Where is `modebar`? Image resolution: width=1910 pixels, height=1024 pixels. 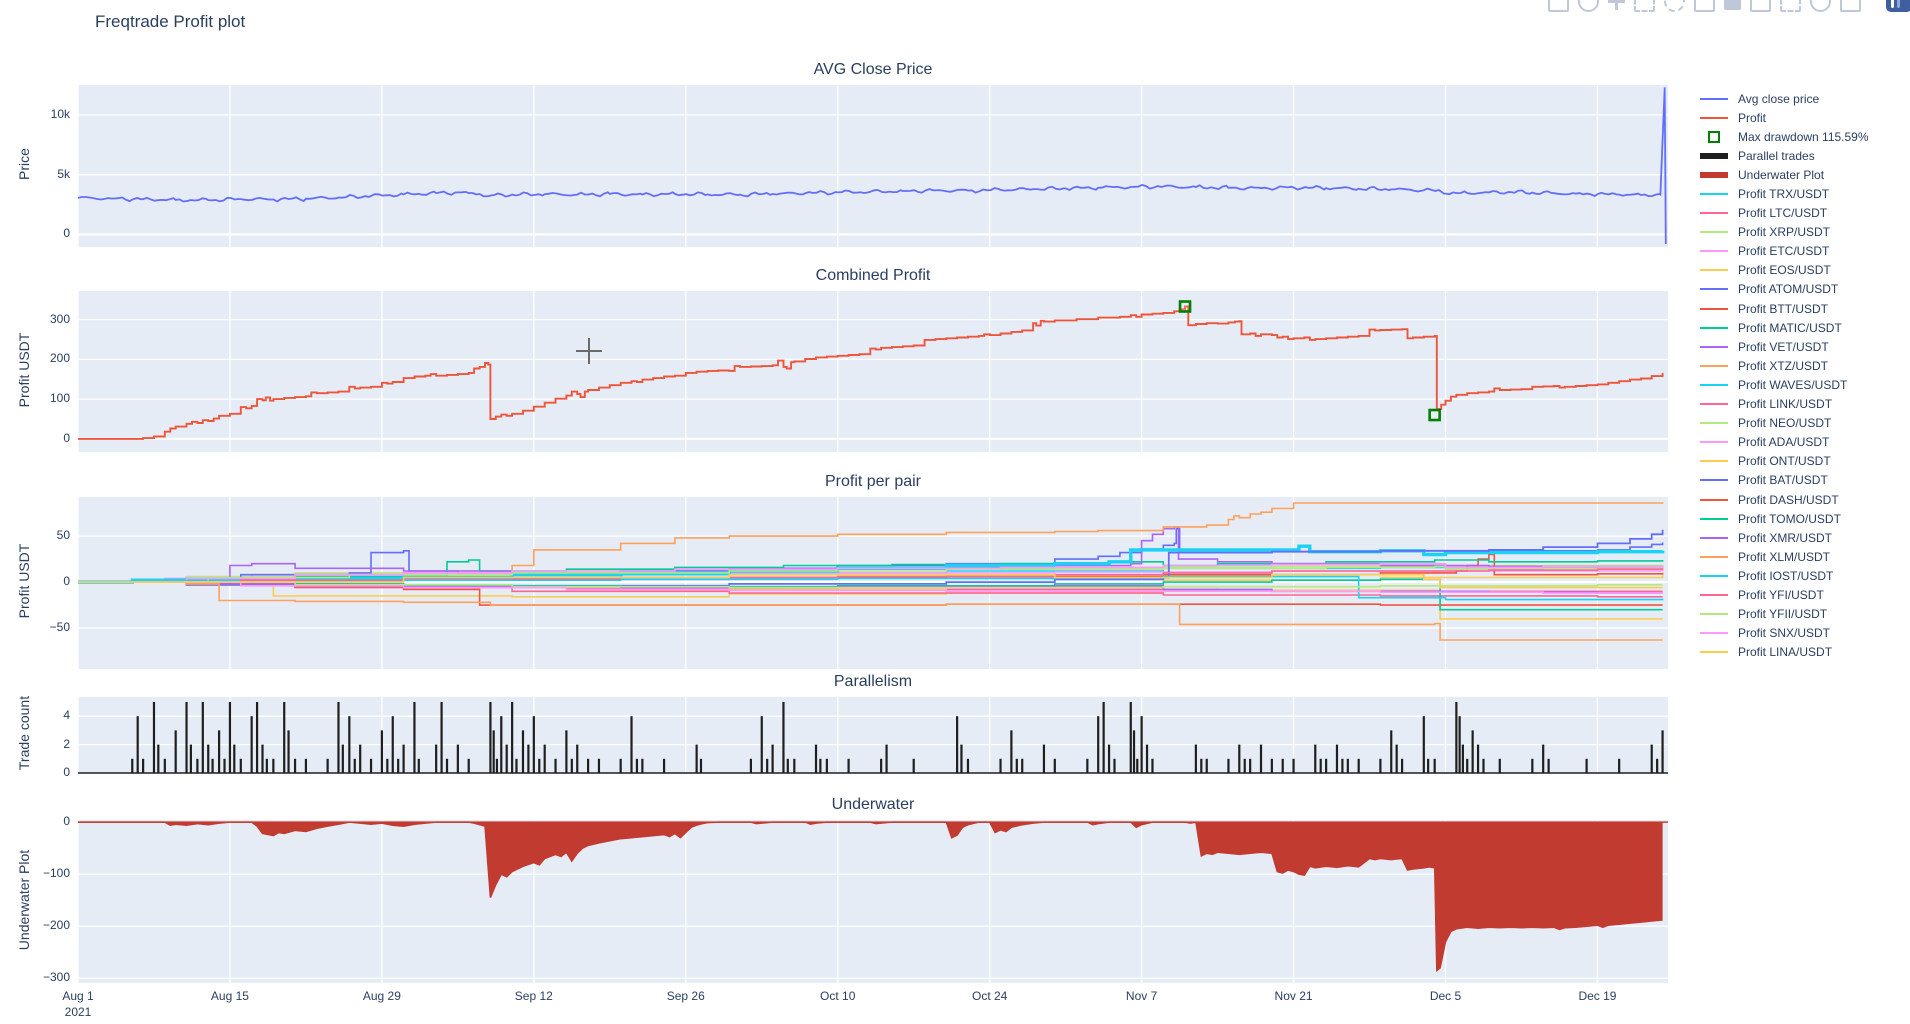
modebar is located at coordinates (1729, 6).